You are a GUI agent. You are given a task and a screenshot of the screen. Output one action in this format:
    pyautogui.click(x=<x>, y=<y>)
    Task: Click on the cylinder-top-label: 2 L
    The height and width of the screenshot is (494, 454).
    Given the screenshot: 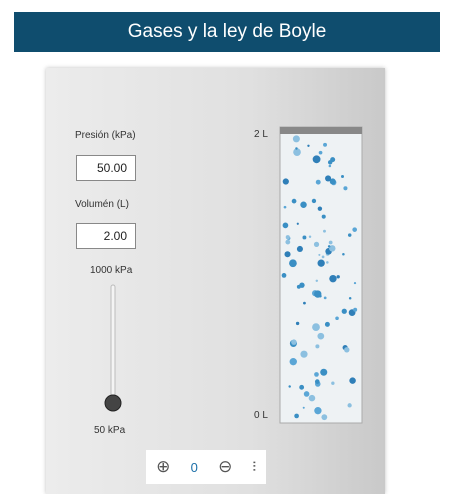 What is the action you would take?
    pyautogui.click(x=261, y=134)
    